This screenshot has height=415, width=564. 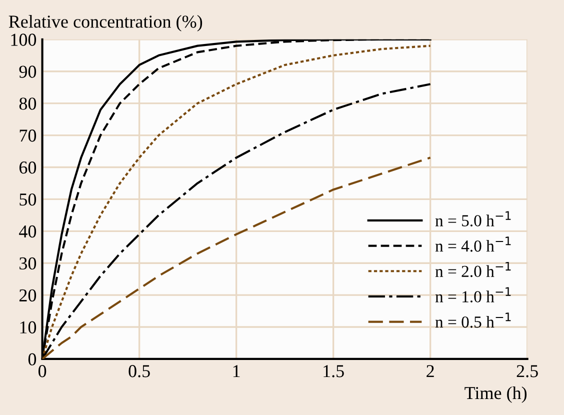 What do you see at coordinates (139, 371) in the screenshot?
I see `x-tick-label: 0.5` at bounding box center [139, 371].